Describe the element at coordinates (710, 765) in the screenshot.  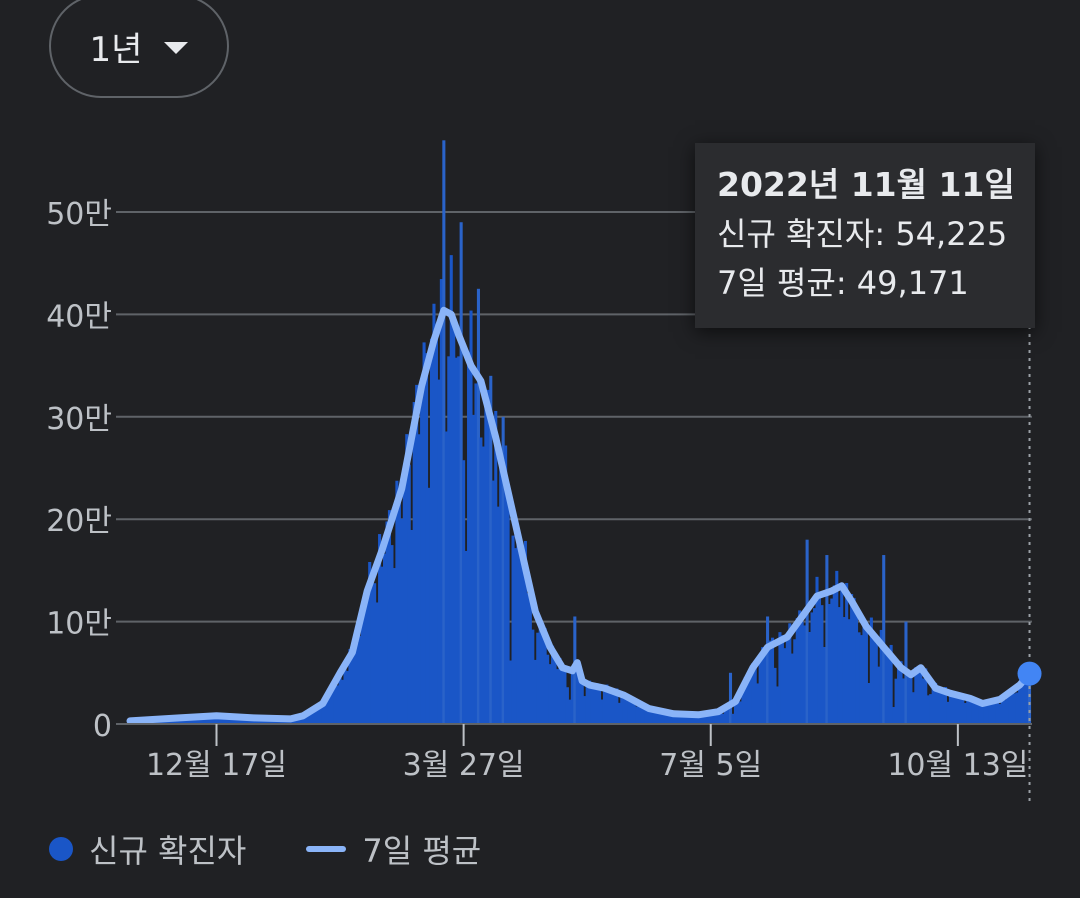
I see `x-tick-label: 7월 5일` at that location.